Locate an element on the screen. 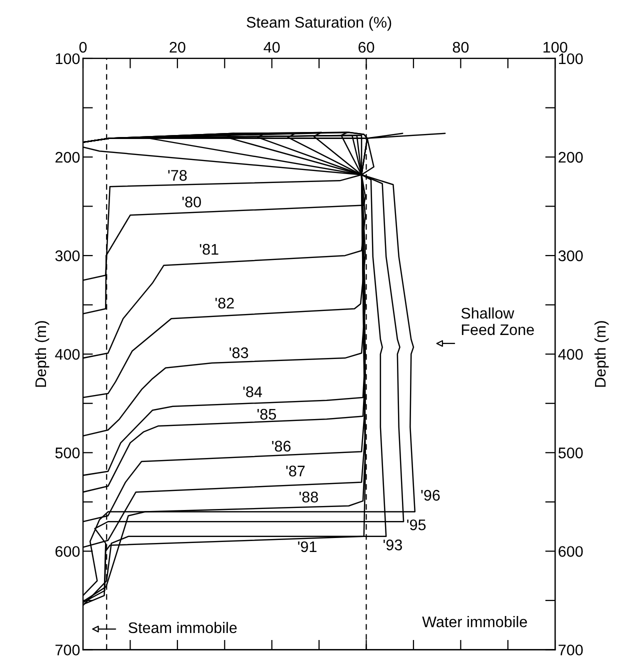  x-tick-label: 40 is located at coordinates (272, 47).